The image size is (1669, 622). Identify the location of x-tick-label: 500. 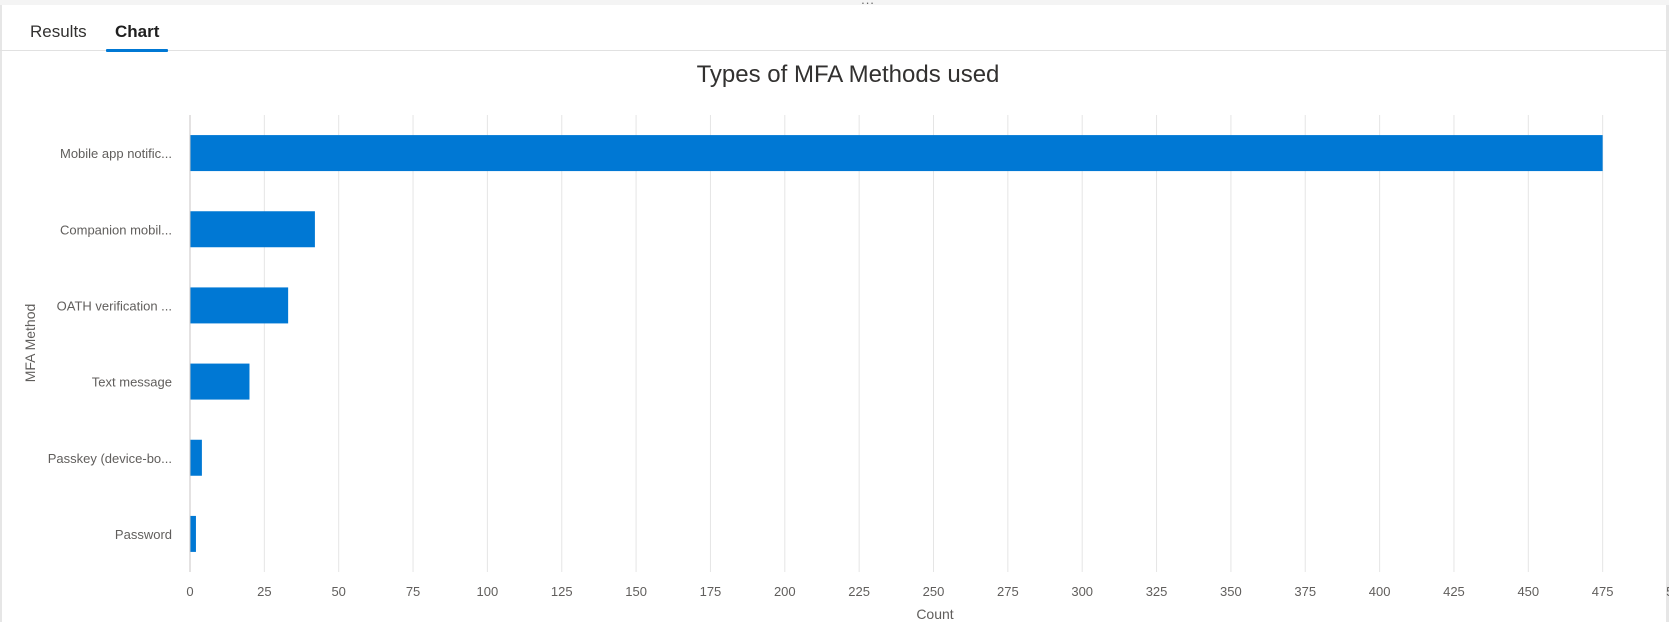
(1667, 591).